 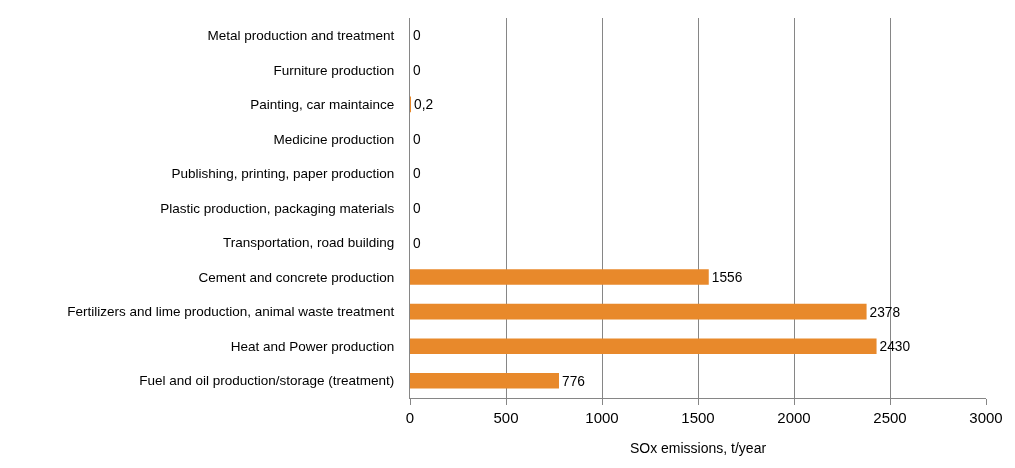 What do you see at coordinates (890, 417) in the screenshot?
I see `x-tick-label: 2500` at bounding box center [890, 417].